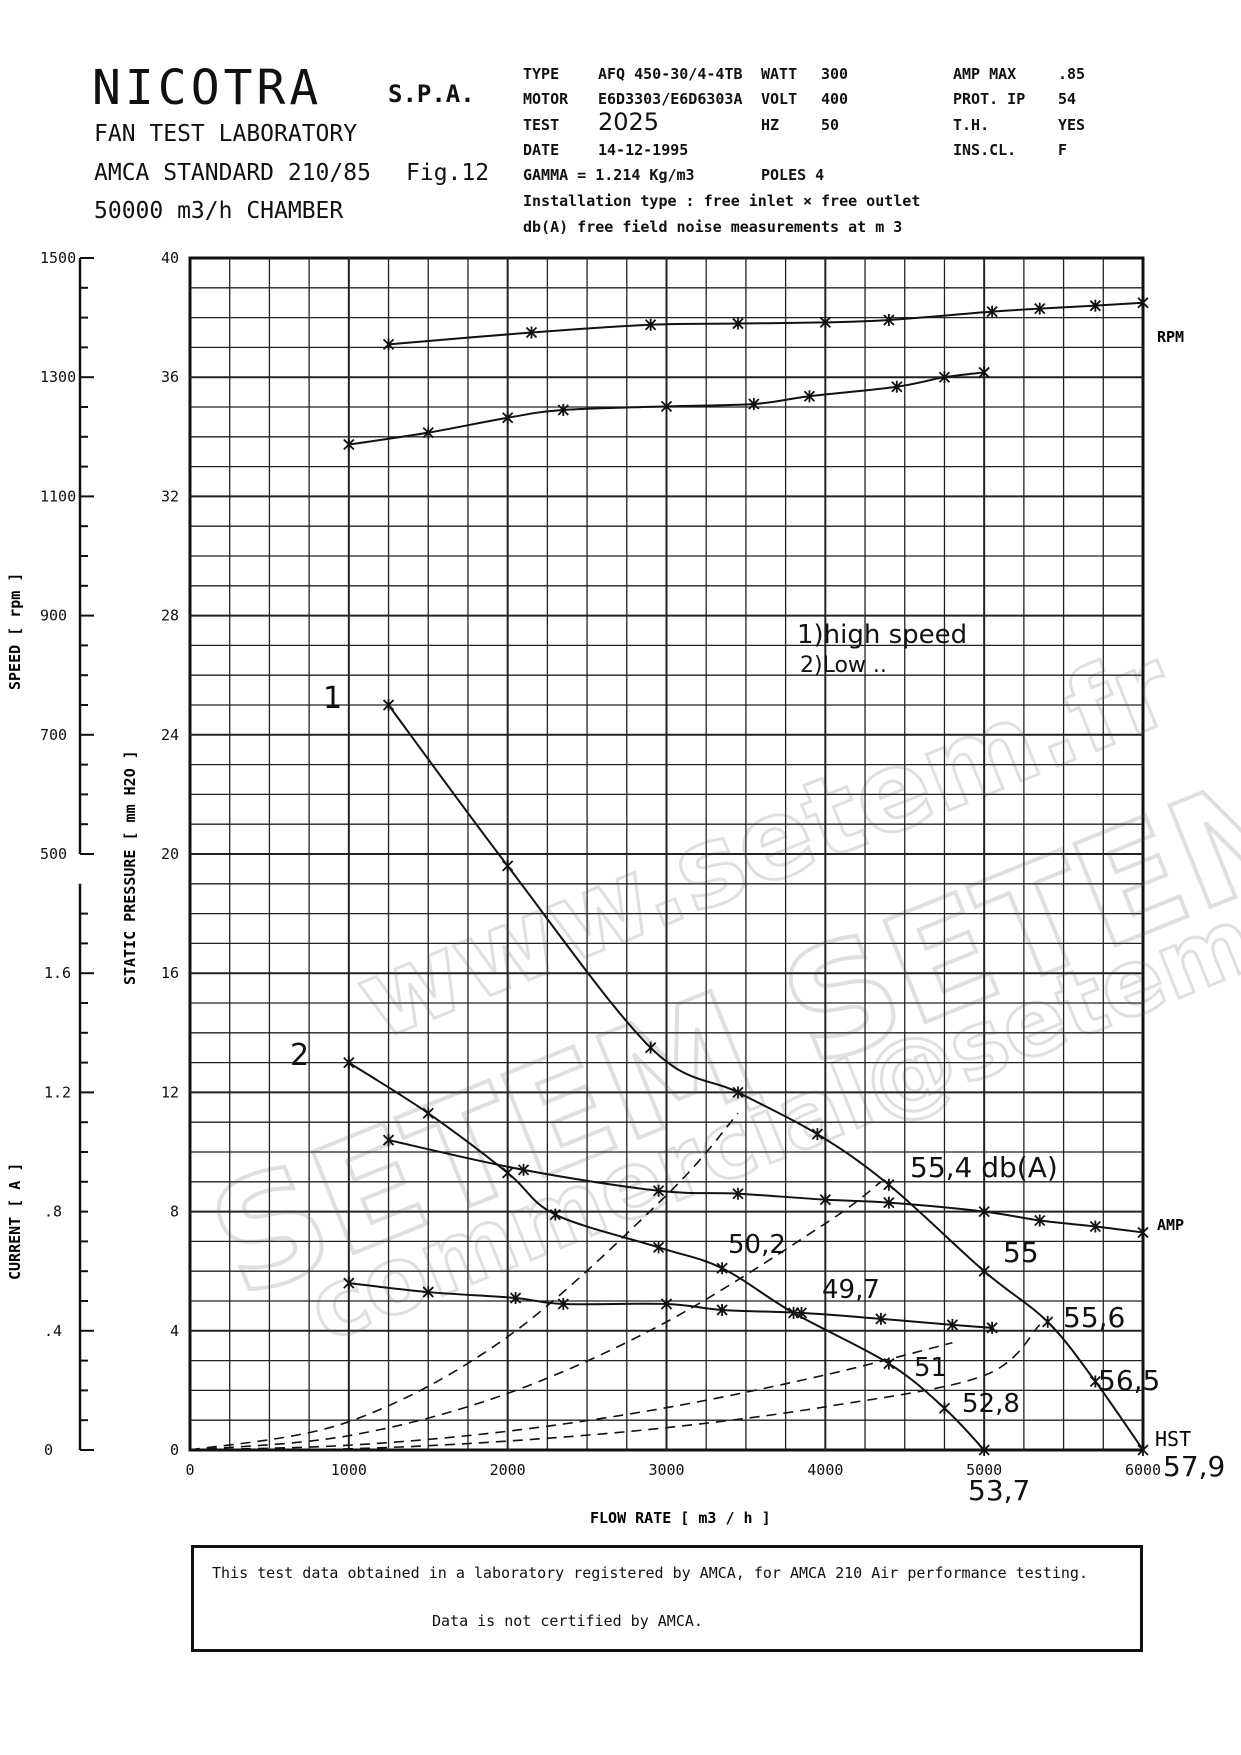 Image resolution: width=1241 pixels, height=1755 pixels. Describe the element at coordinates (793, 175) in the screenshot. I see `poles-text: POLES 4` at that location.